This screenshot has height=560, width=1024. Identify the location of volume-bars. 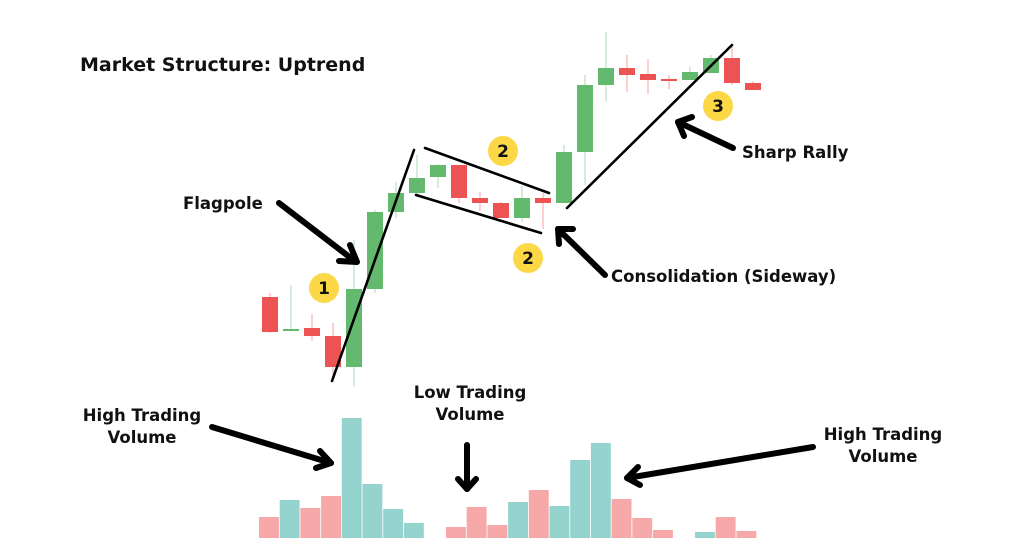
(508, 478).